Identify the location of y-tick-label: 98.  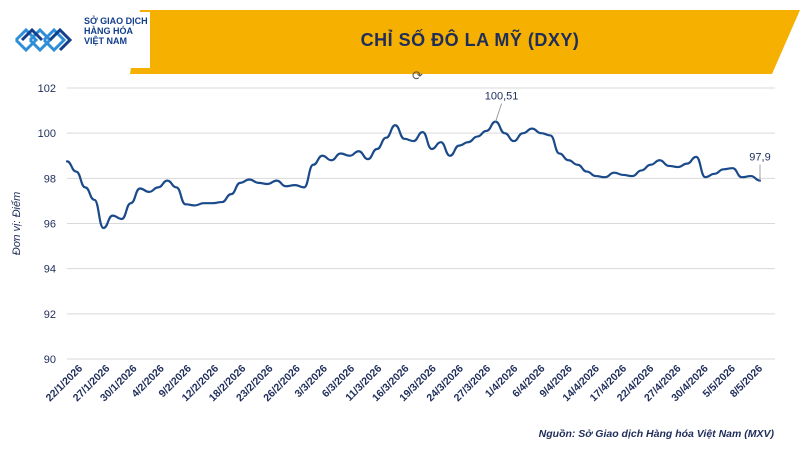
(50, 179).